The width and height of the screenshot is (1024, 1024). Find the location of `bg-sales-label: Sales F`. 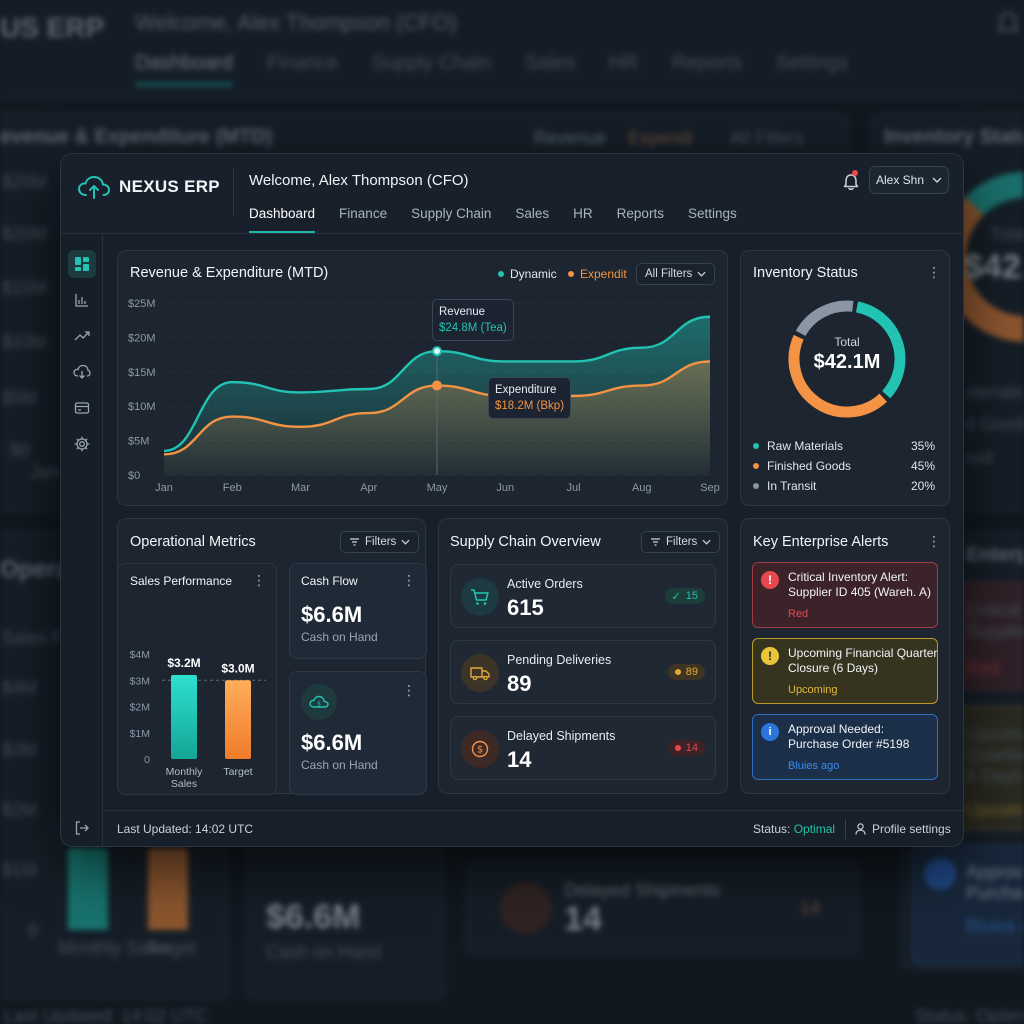

bg-sales-label: Sales F is located at coordinates (33, 638).